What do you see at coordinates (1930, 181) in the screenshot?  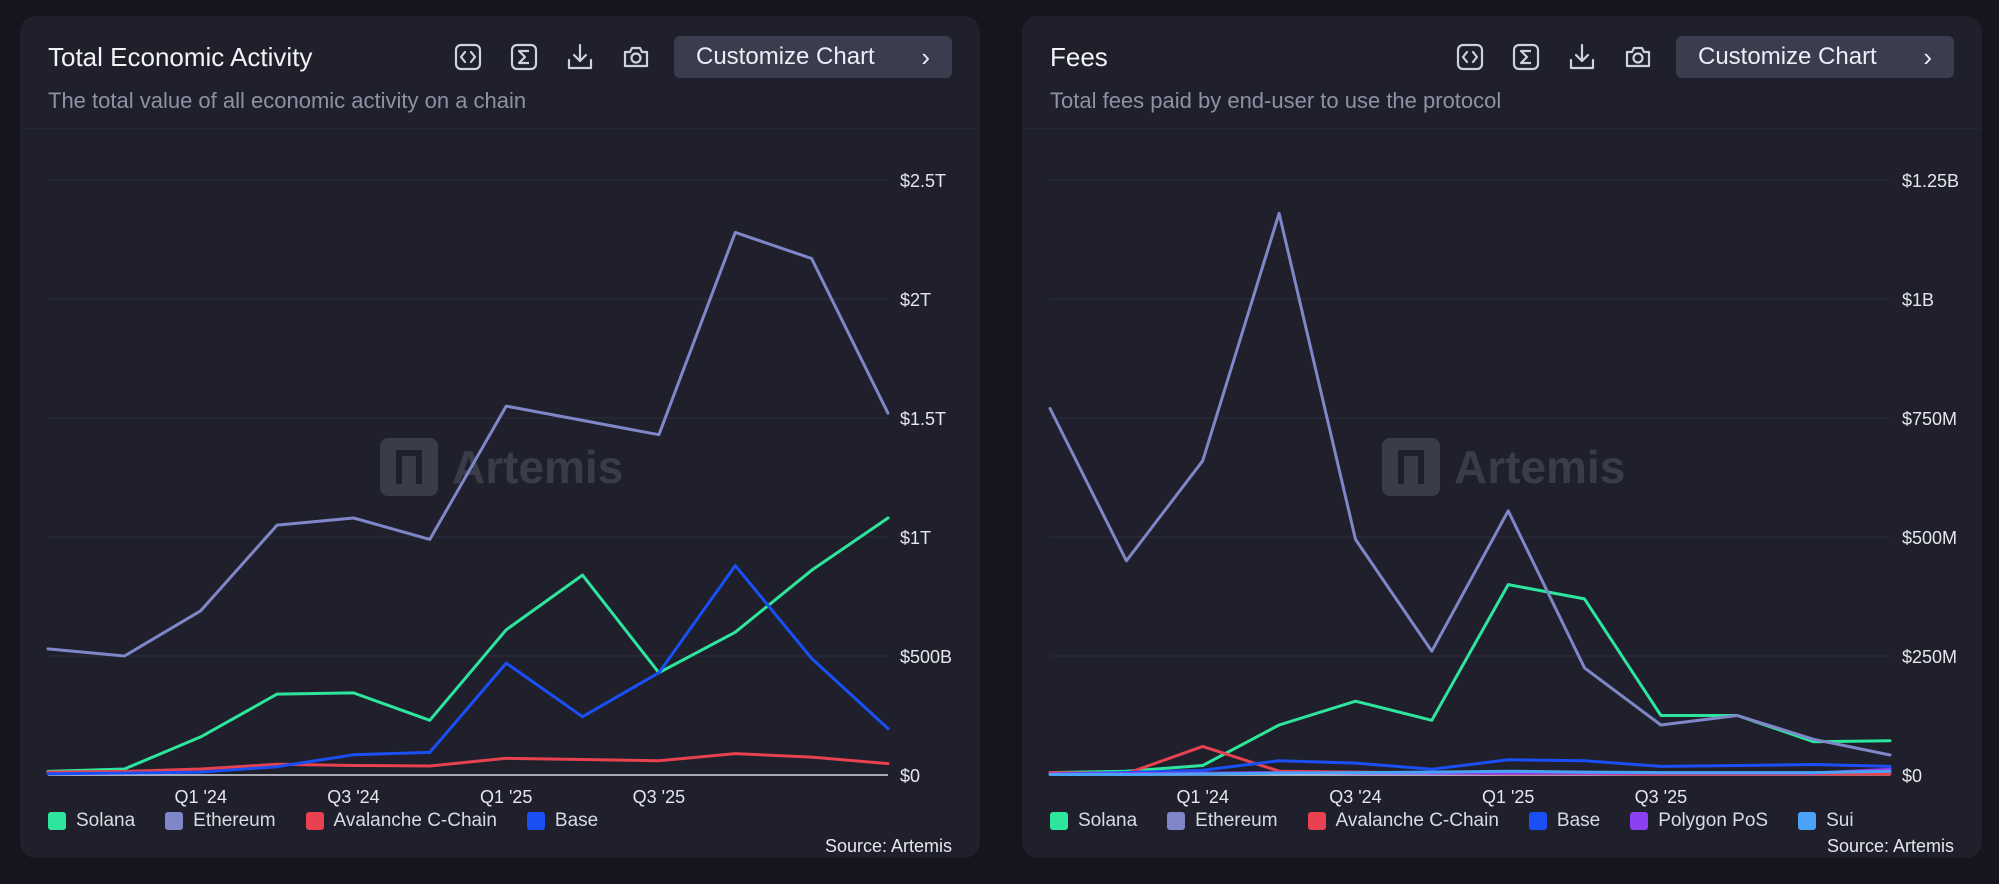 I see `y-tick-label: $1.25B` at bounding box center [1930, 181].